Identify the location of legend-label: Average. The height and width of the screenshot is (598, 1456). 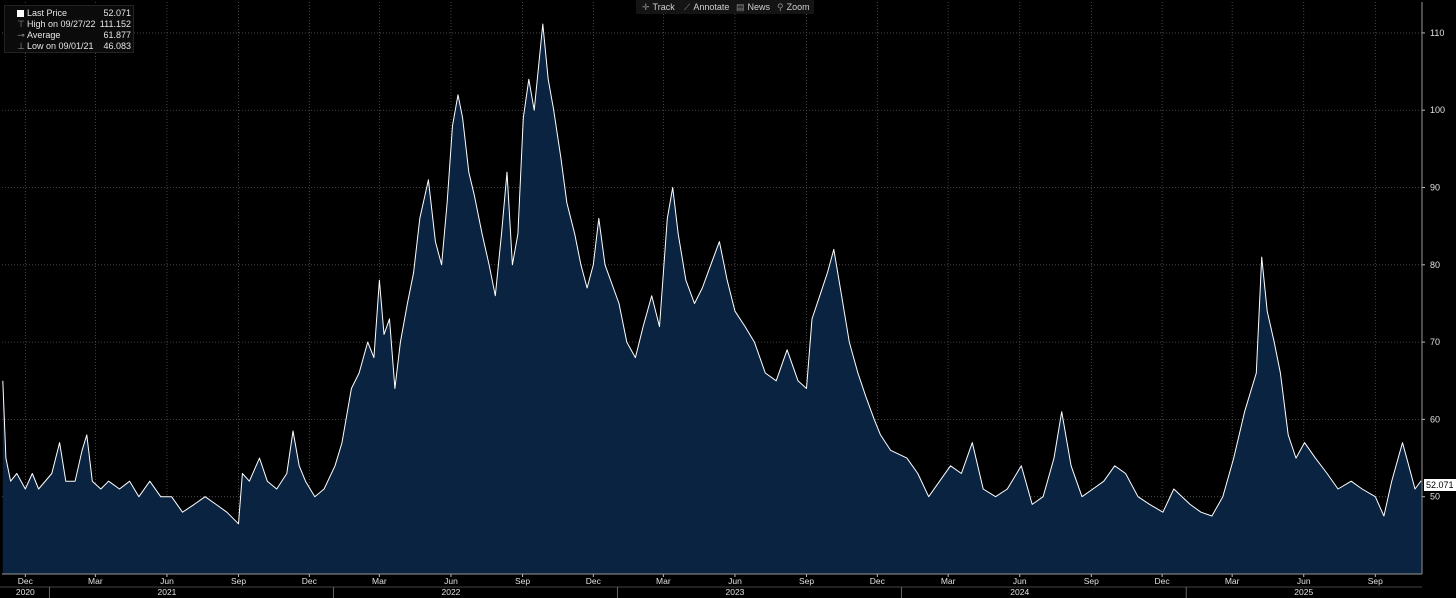
(44, 35).